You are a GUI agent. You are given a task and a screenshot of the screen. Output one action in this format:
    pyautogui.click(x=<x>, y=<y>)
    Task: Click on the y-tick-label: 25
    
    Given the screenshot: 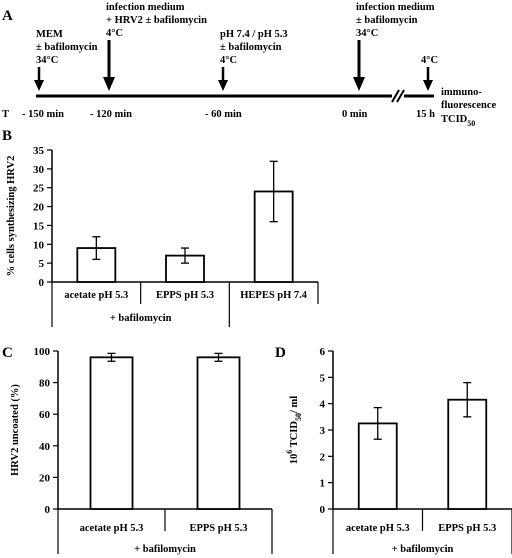 What is the action you would take?
    pyautogui.click(x=39, y=189)
    